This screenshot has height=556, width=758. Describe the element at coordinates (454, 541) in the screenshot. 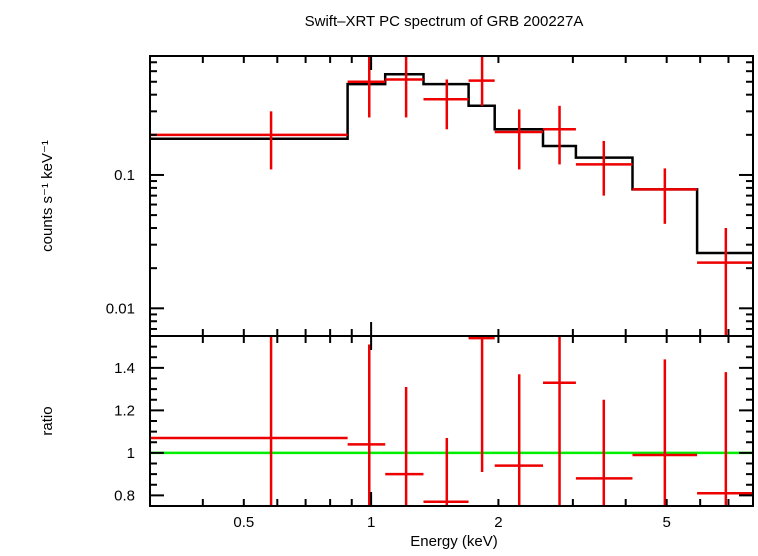

I see `x-axis-label: Energy (keV)` at that location.